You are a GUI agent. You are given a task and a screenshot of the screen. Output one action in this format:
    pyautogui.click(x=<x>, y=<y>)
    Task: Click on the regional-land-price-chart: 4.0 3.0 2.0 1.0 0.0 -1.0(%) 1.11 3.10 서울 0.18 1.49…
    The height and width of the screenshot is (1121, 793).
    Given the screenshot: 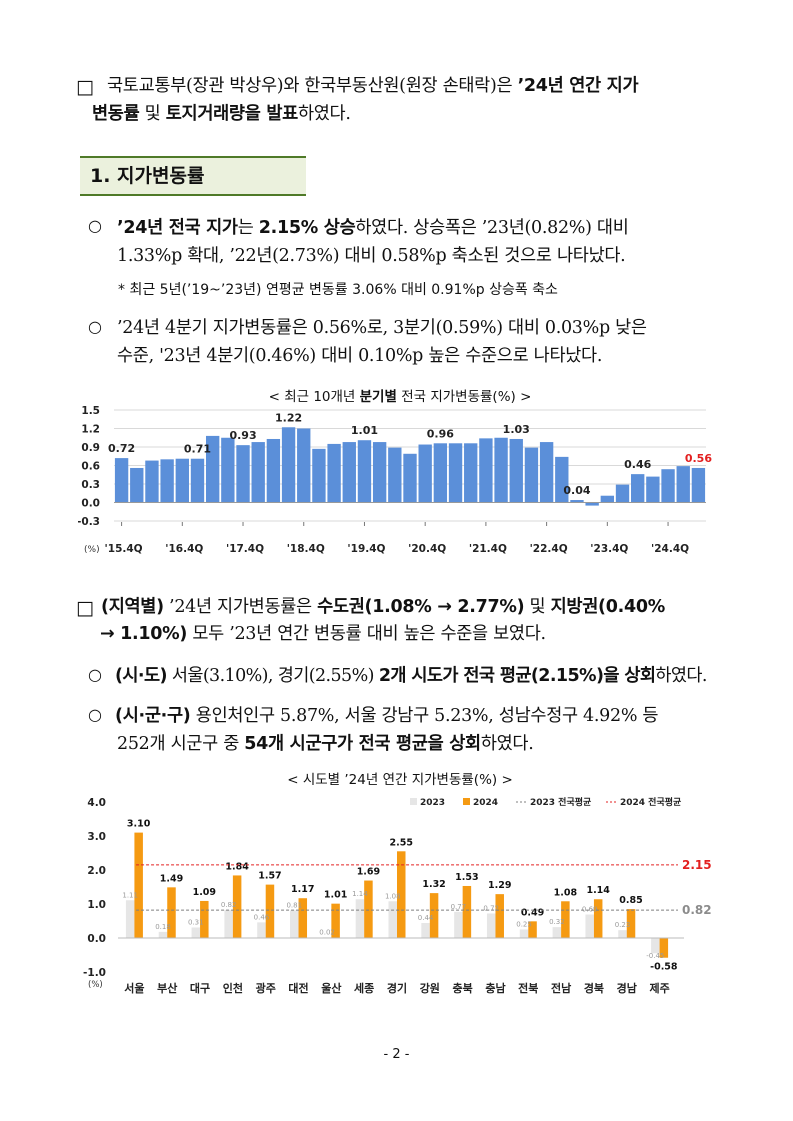 What is the action you would take?
    pyautogui.click(x=397, y=895)
    